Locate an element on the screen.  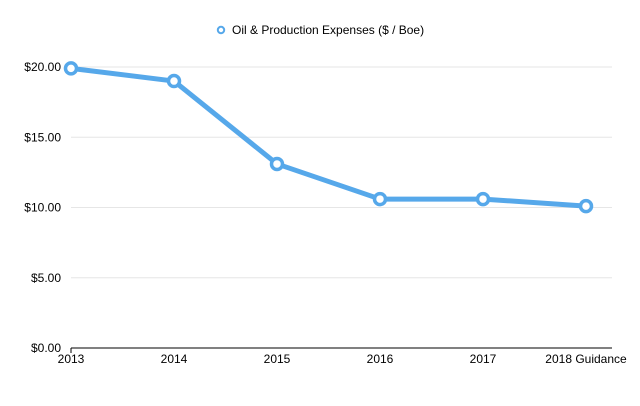
y-tick-label: $20.00 is located at coordinates (42, 67).